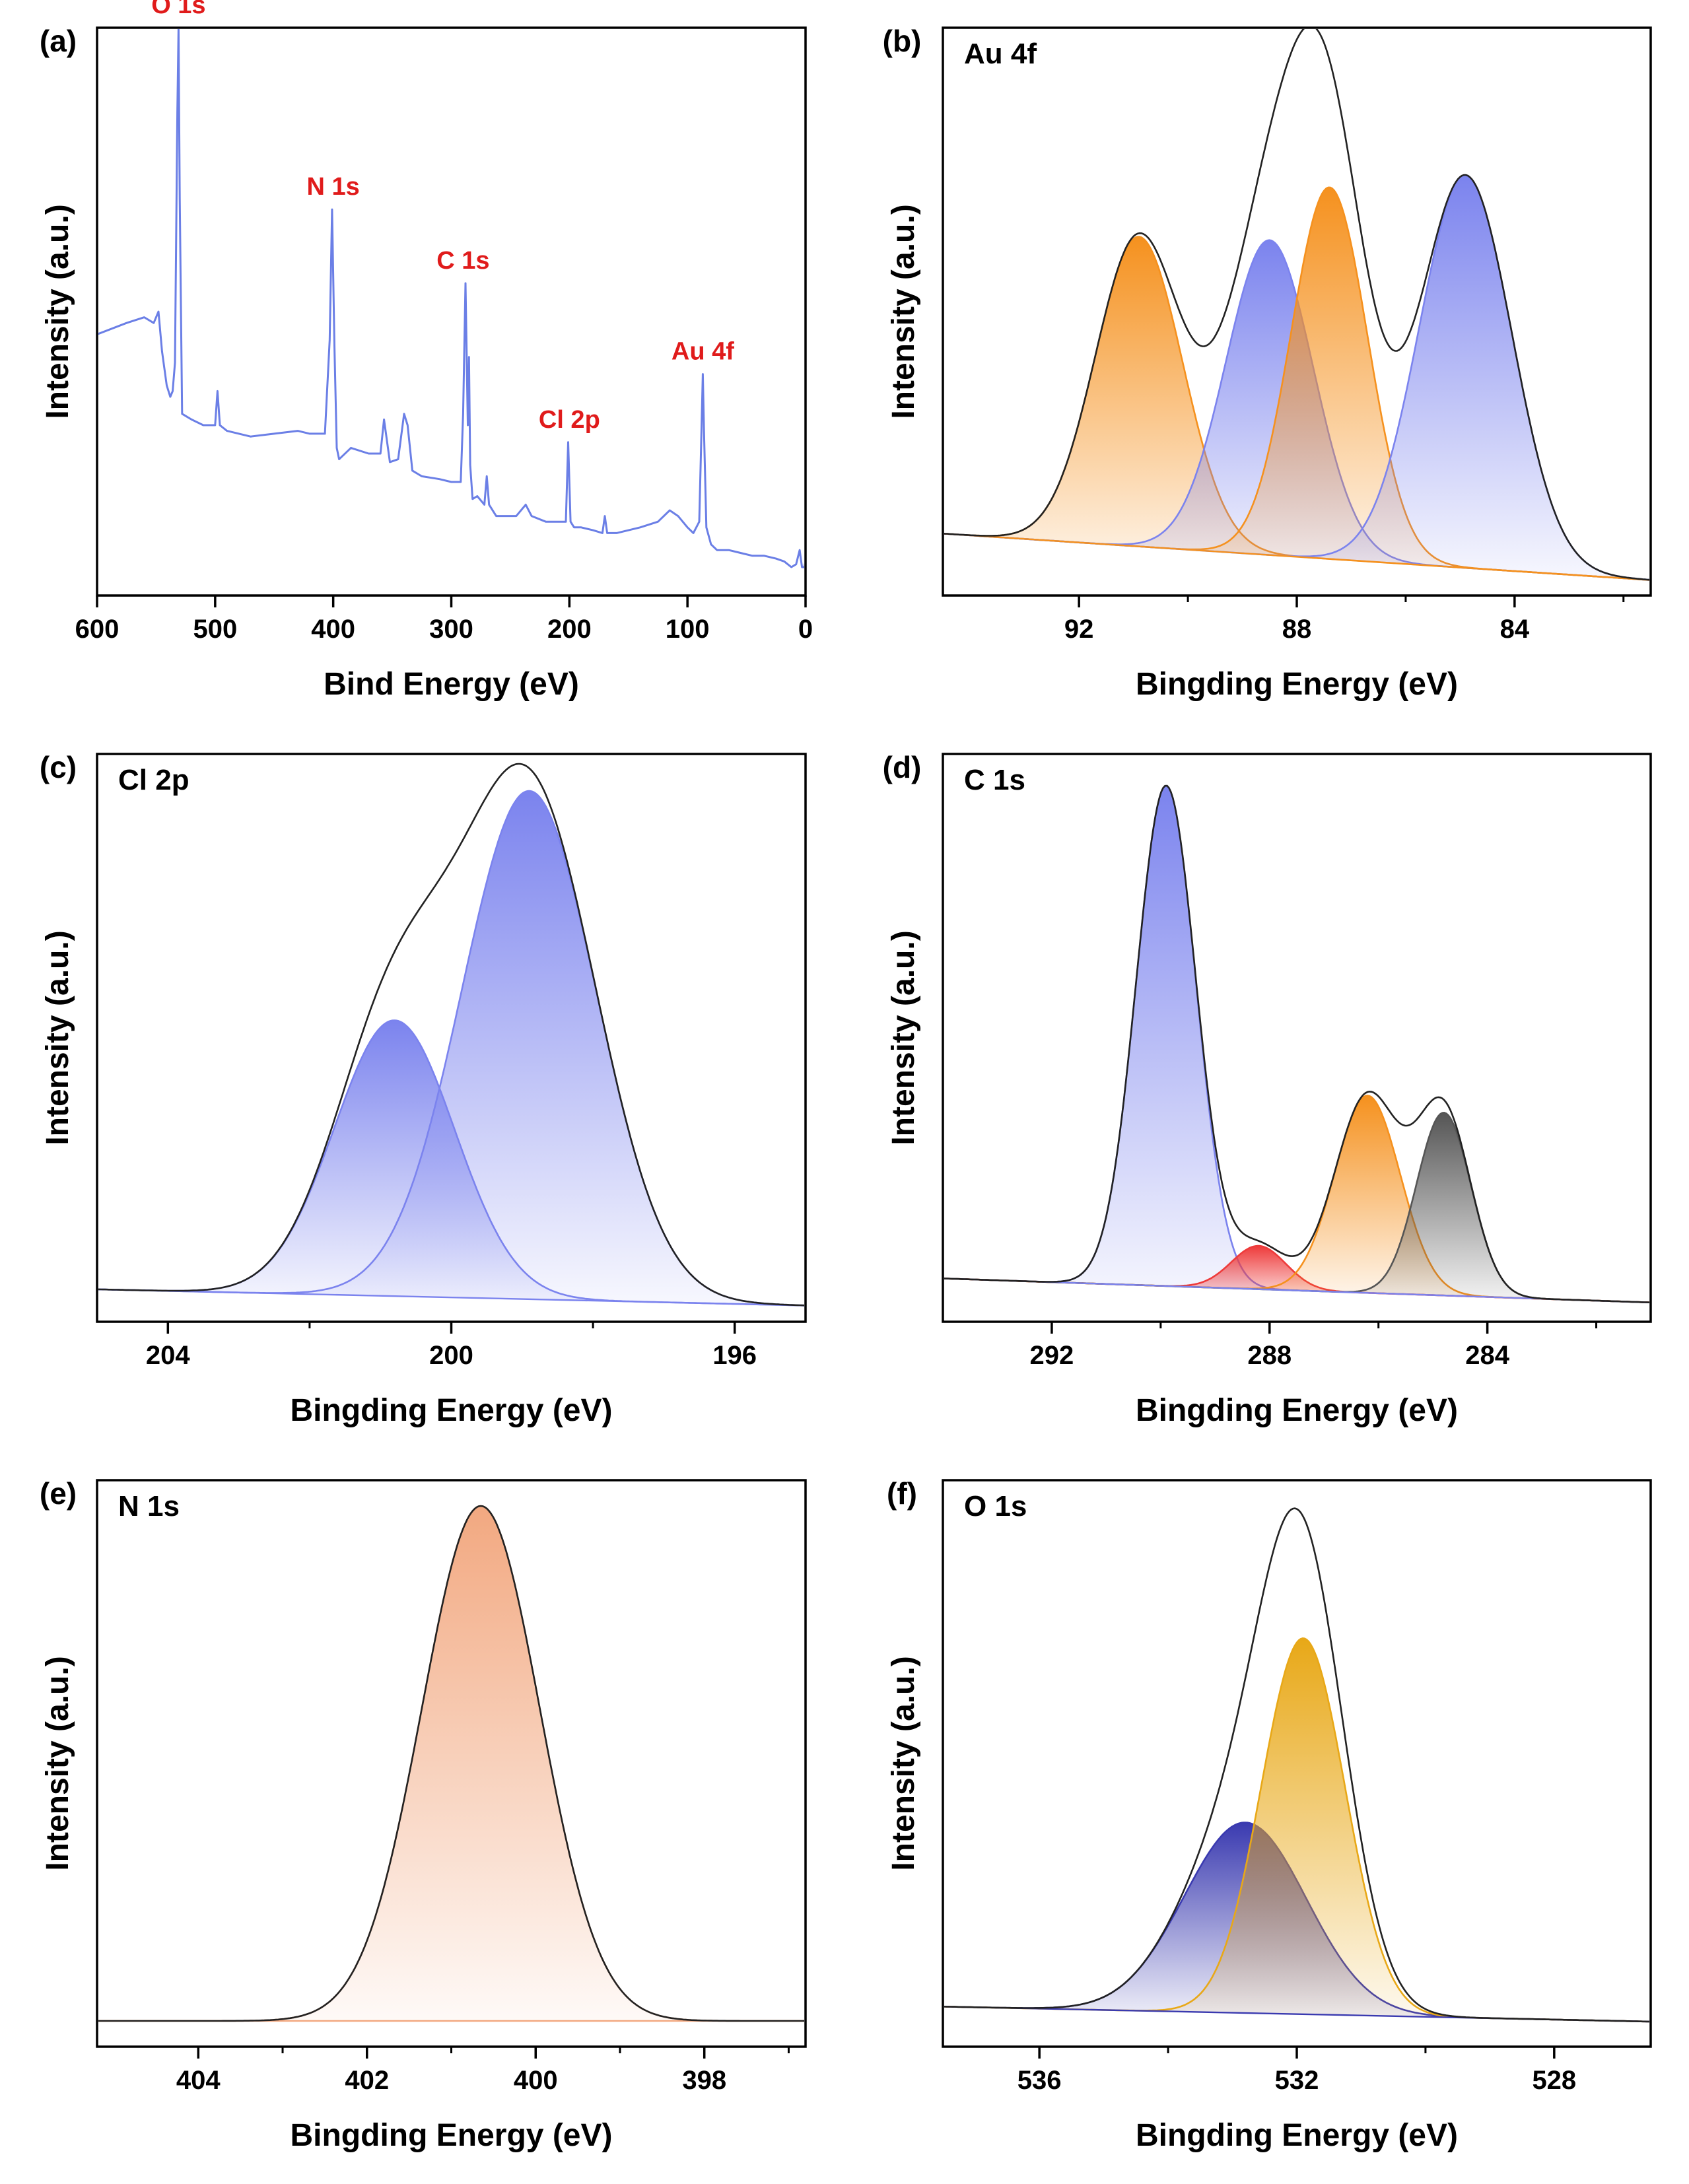  What do you see at coordinates (902, 767) in the screenshot?
I see `panel-label: (d)` at bounding box center [902, 767].